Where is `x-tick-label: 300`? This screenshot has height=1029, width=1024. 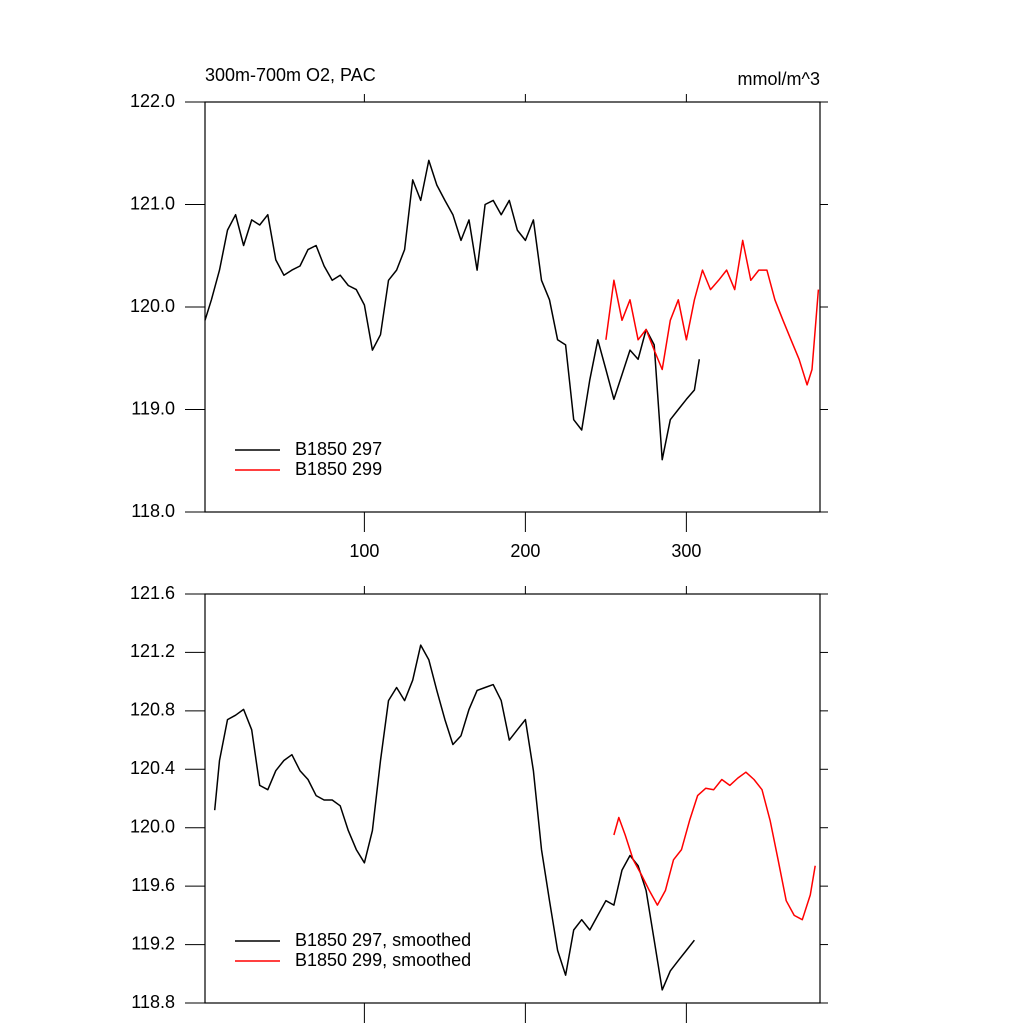
x-tick-label: 300 is located at coordinates (686, 551).